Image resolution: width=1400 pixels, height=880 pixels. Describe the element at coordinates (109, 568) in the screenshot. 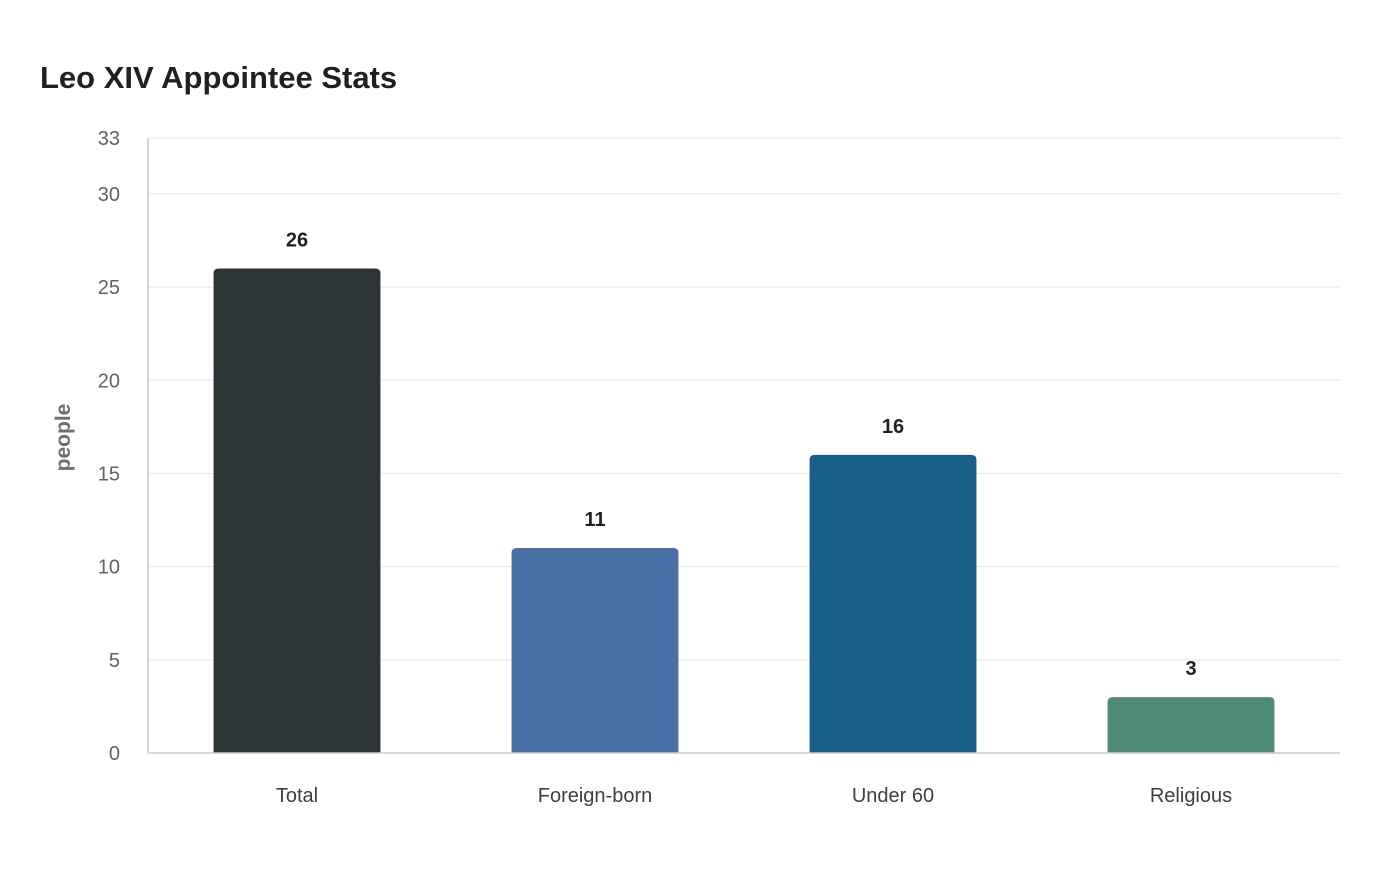

I see `y-tick-label: 10` at that location.